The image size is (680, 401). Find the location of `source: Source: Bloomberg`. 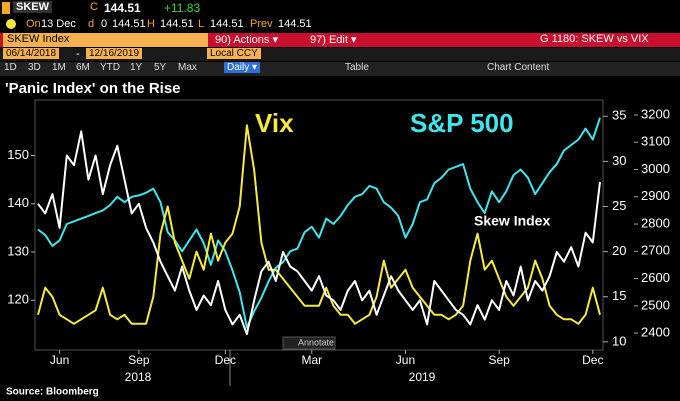

source: Source: Bloomberg is located at coordinates (52, 392).